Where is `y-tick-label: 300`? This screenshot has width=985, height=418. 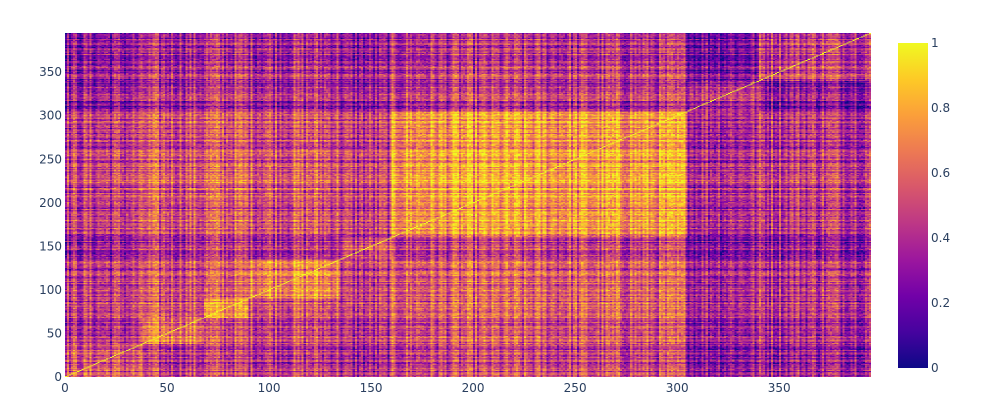 y-tick-label: 300 is located at coordinates (50, 116).